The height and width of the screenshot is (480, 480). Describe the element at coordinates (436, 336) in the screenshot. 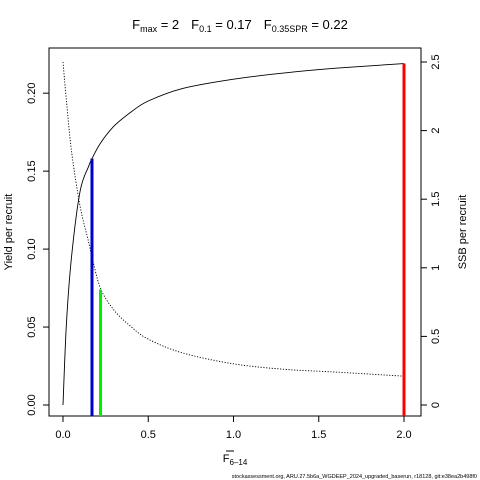

I see `y2-tick-label: 0.5` at that location.